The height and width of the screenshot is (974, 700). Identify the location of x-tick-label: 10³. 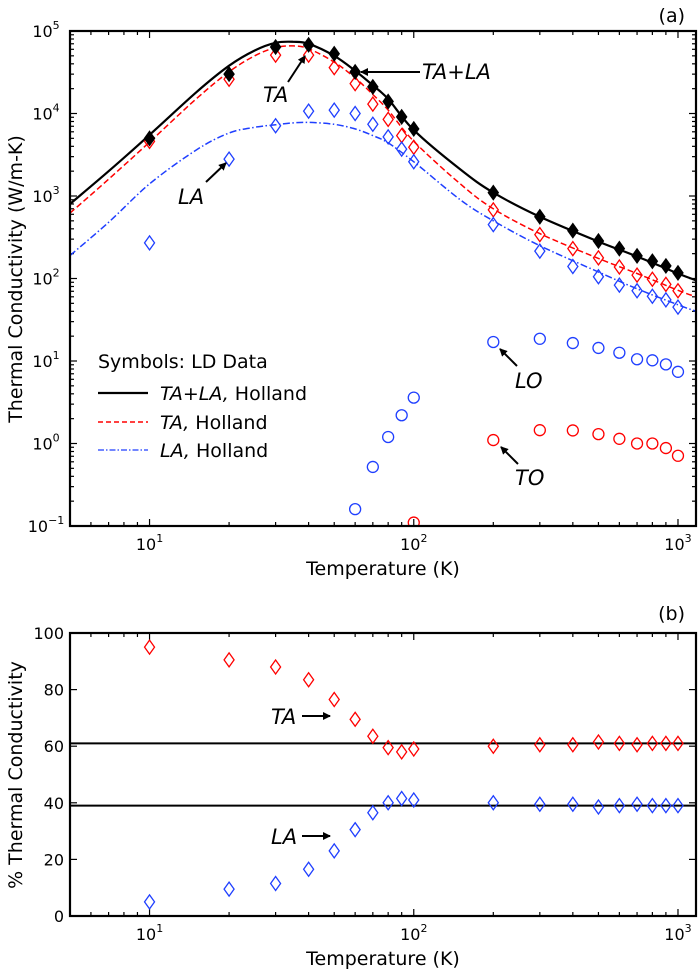
(677, 933).